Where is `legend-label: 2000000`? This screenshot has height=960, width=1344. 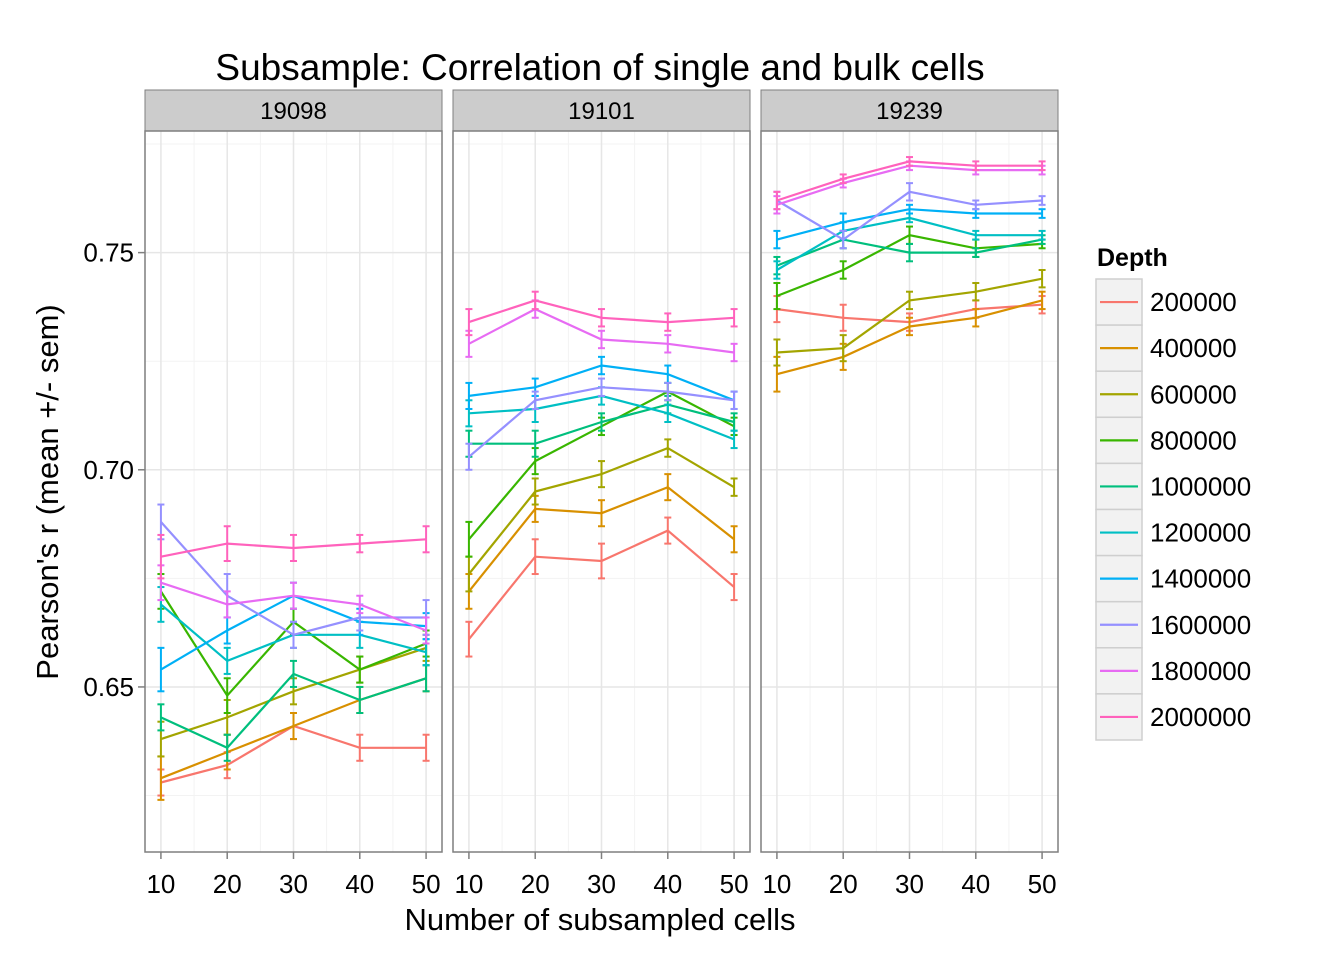
legend-label: 2000000 is located at coordinates (1200, 717).